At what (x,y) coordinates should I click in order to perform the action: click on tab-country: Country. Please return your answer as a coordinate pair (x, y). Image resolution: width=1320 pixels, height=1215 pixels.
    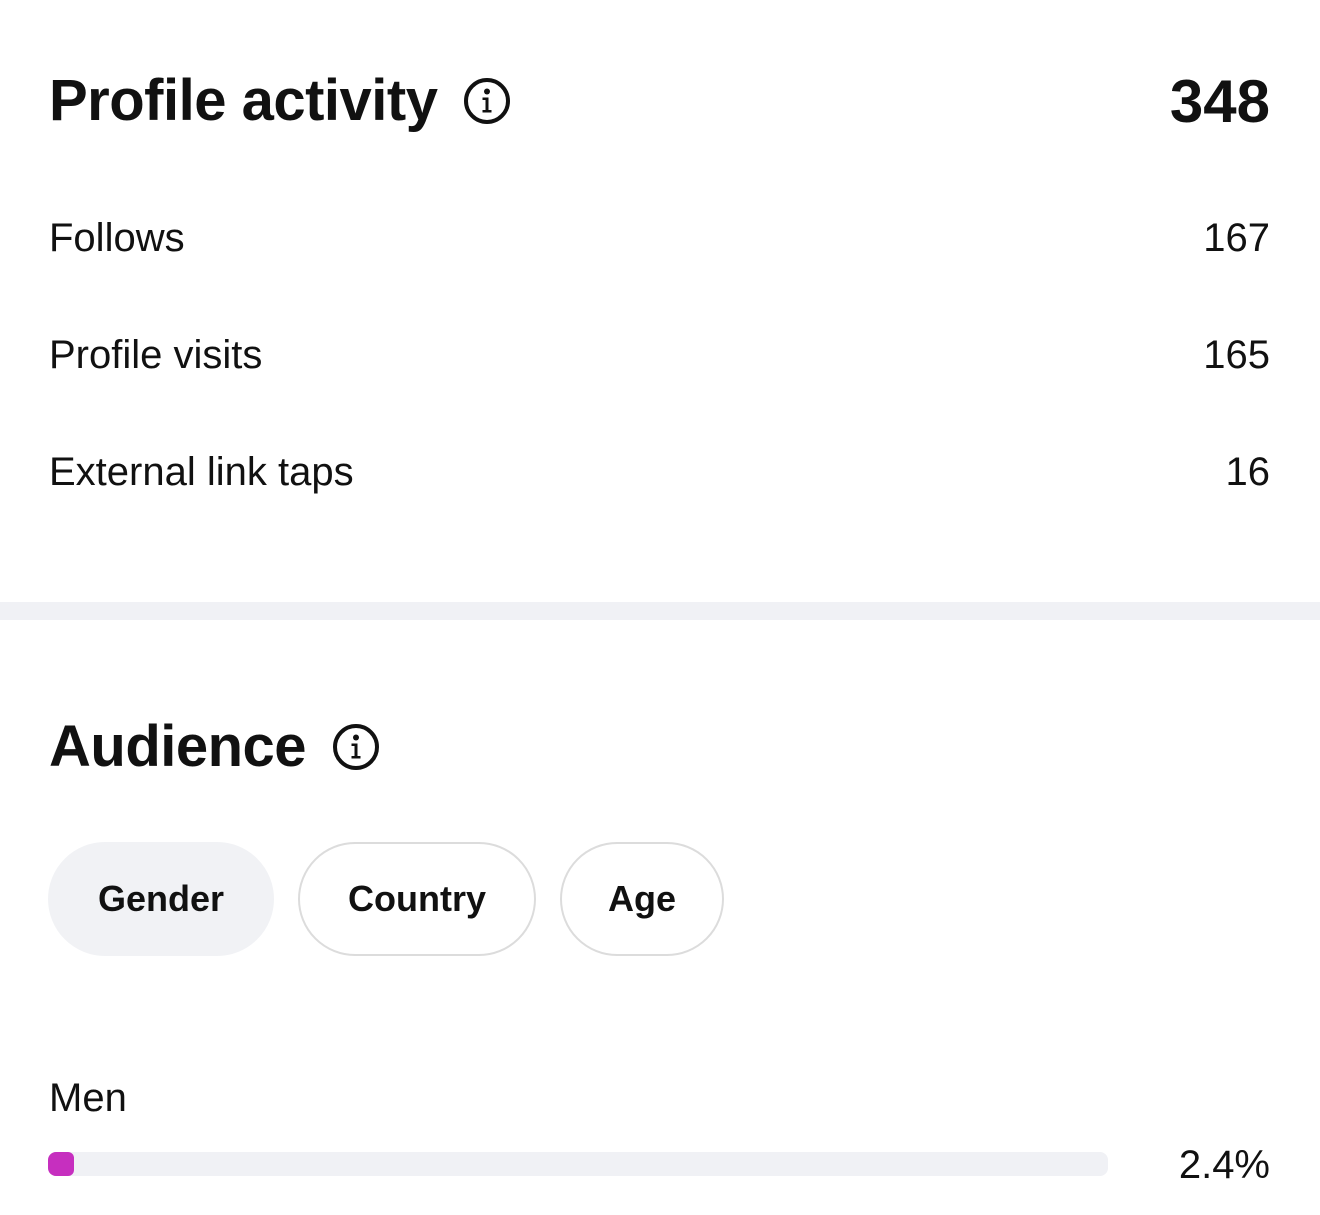
    Looking at the image, I should click on (417, 899).